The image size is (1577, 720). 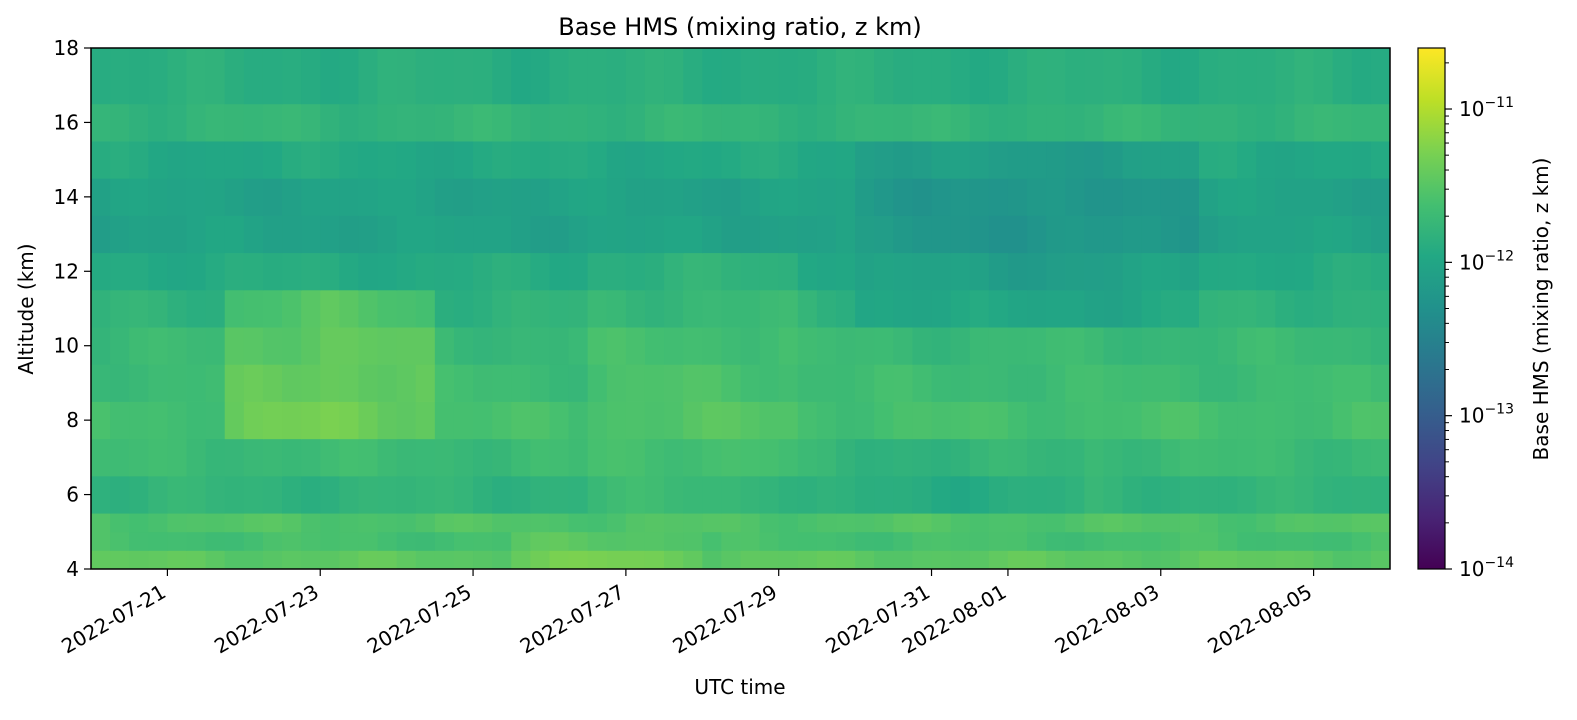 What do you see at coordinates (739, 687) in the screenshot?
I see `x-axis-label: UTC time` at bounding box center [739, 687].